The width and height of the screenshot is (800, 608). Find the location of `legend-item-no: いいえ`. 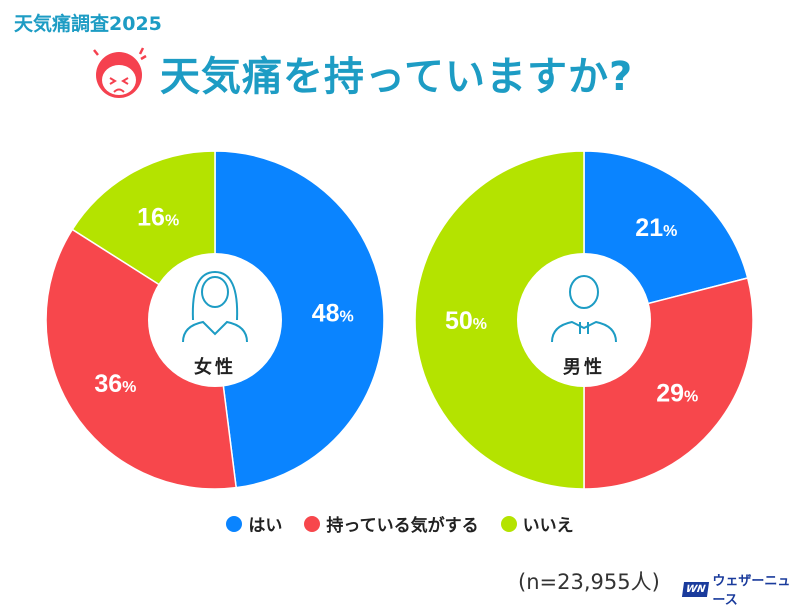

legend-item-no: いいえ is located at coordinates (537, 523).